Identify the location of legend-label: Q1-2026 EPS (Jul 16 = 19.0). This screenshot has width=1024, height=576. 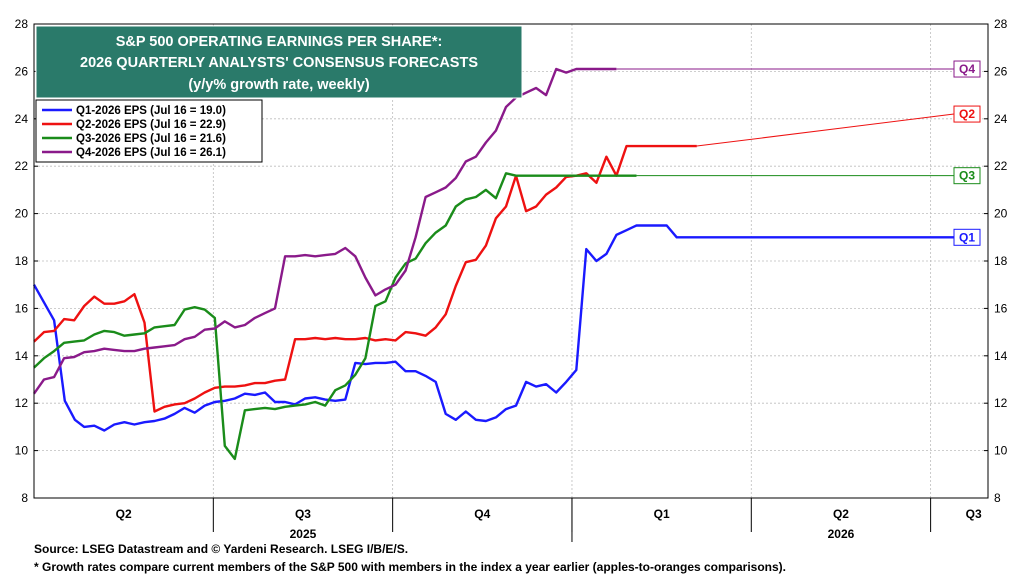
(151, 111).